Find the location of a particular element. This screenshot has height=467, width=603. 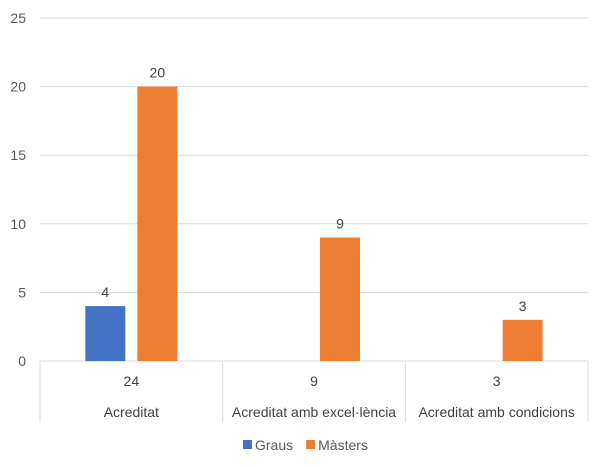

data-label: 3 is located at coordinates (523, 306).